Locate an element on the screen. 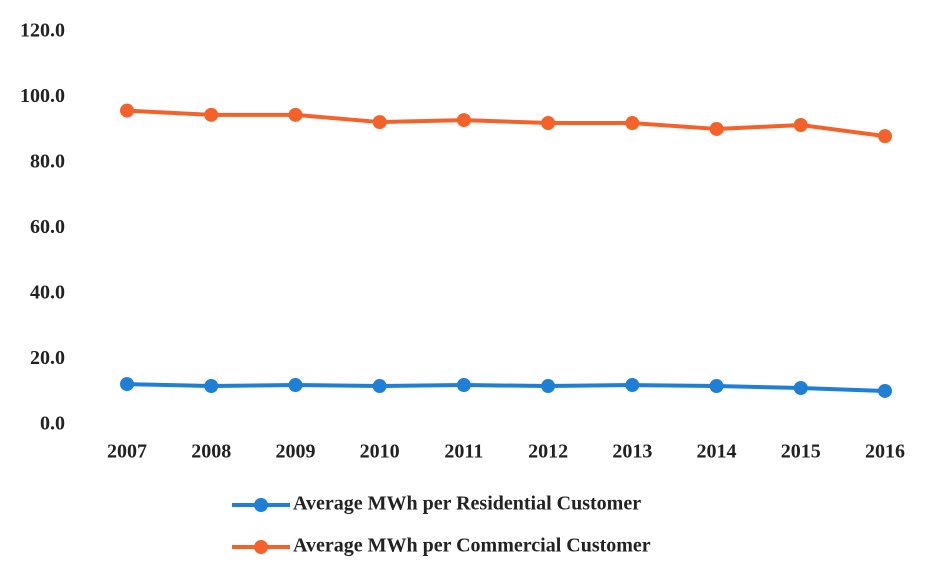 The image size is (948, 577). x-tick-label: 2012 is located at coordinates (548, 452).